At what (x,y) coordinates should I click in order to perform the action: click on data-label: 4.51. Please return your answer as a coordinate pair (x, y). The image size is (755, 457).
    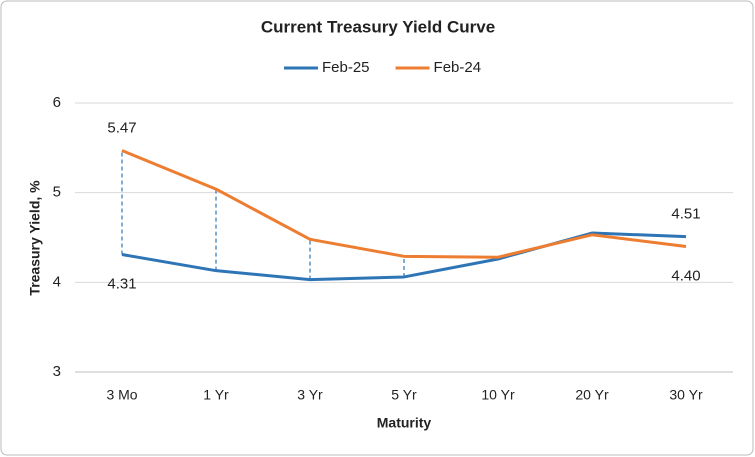
    Looking at the image, I should click on (685, 214).